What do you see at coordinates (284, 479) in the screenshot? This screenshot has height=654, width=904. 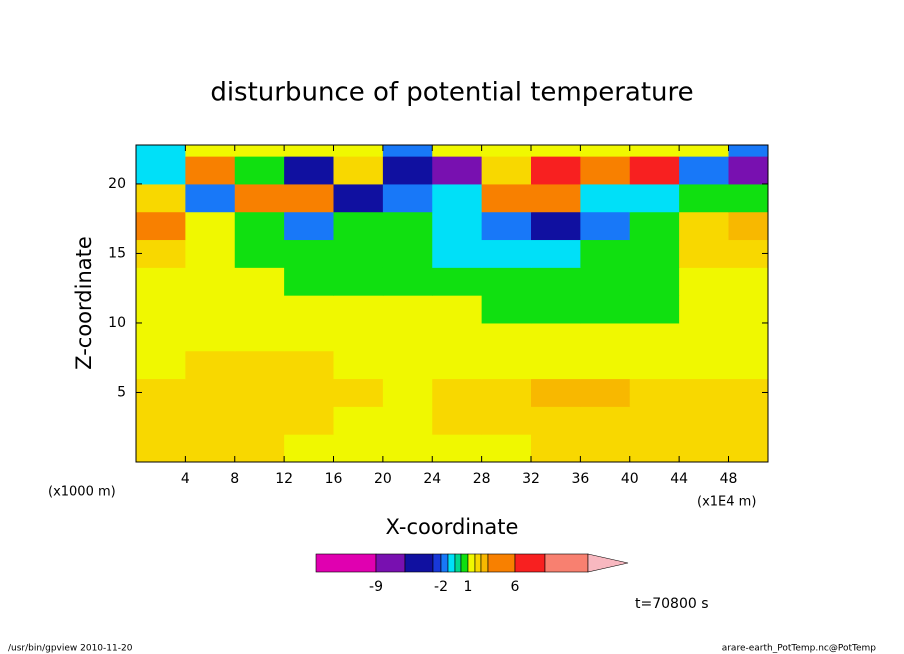 I see `x-tick-label: 12` at bounding box center [284, 479].